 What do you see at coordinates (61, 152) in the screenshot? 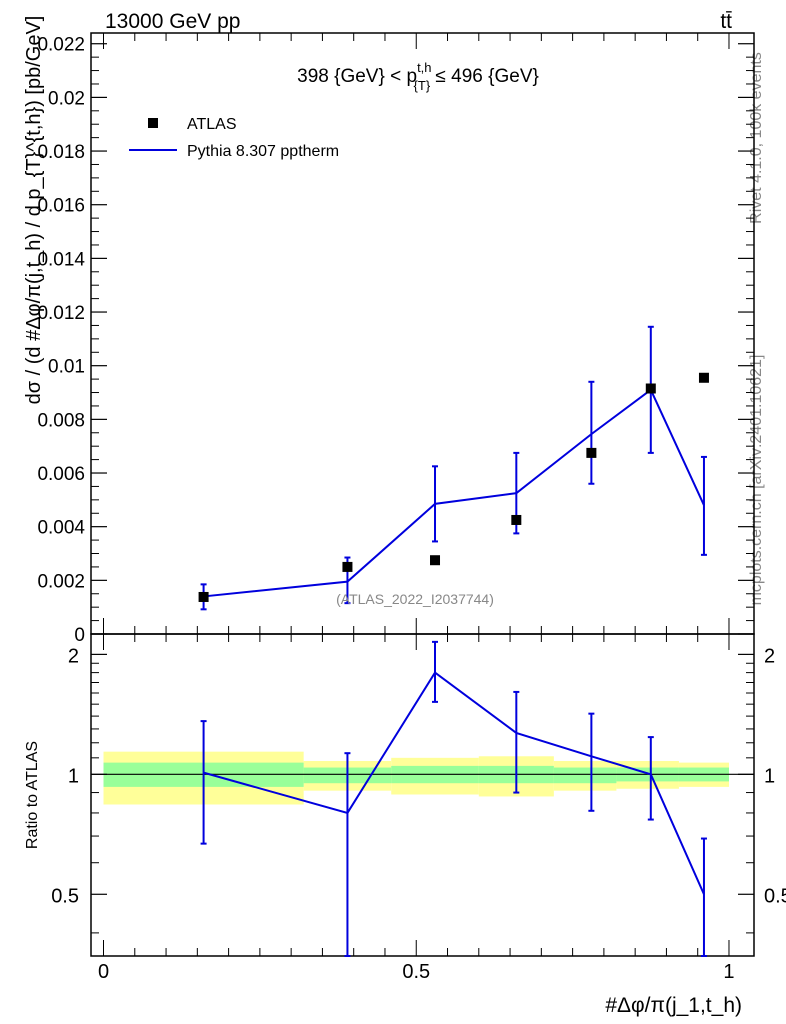
I see `main-ytick-label: 0.018` at bounding box center [61, 152].